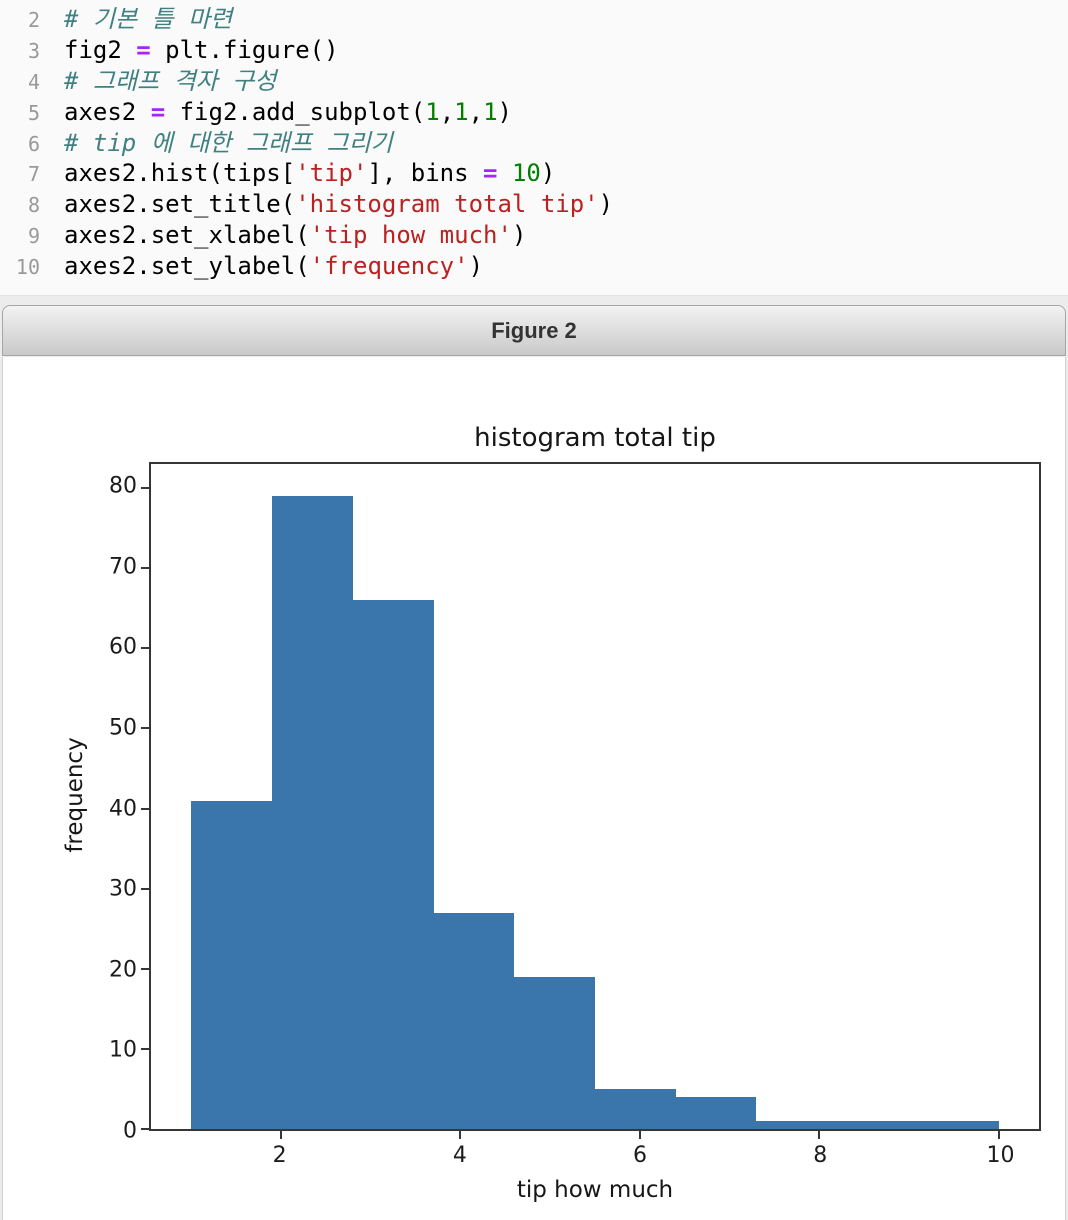 This screenshot has width=1068, height=1220. Describe the element at coordinates (504, 173) in the screenshot. I see `code-token-plain` at that location.